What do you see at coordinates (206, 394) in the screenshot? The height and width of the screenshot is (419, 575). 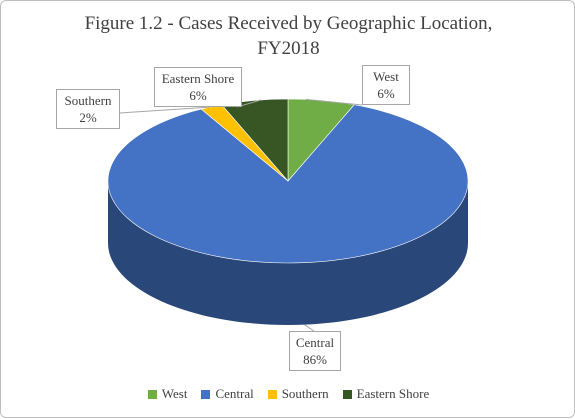 I see `legend-swatch-central` at bounding box center [206, 394].